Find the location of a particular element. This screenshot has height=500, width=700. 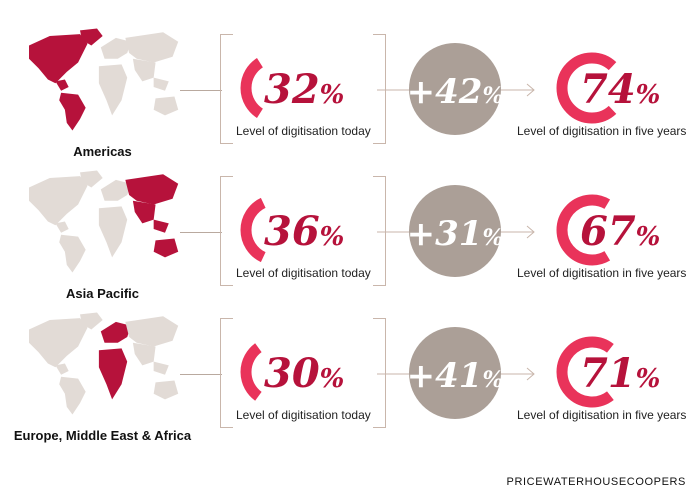

increase-value: +31% is located at coordinates (455, 234).